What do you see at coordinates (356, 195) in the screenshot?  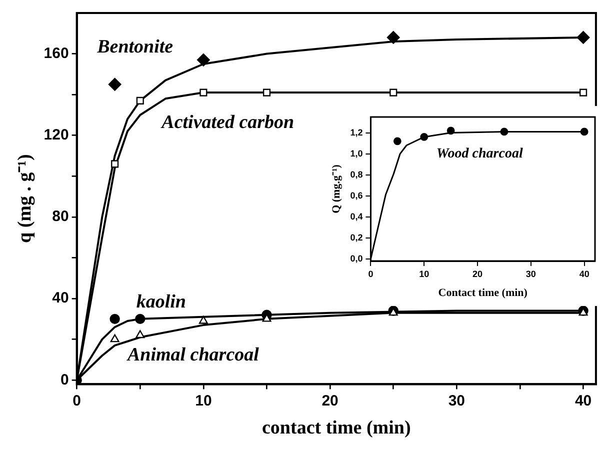 I see `y-tick-label: 0,6` at bounding box center [356, 195].